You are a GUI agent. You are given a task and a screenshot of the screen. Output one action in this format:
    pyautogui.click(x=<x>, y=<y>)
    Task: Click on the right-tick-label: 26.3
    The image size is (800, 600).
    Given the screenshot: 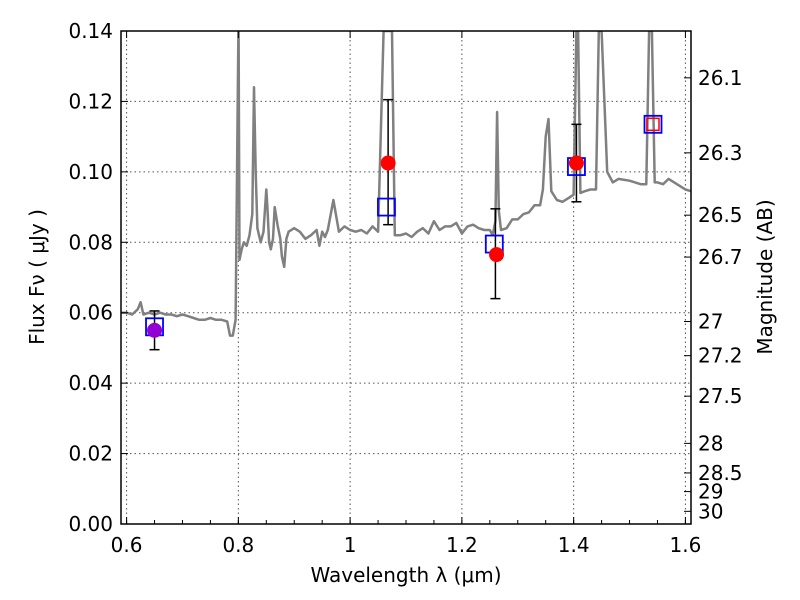 What is the action you would take?
    pyautogui.click(x=720, y=153)
    